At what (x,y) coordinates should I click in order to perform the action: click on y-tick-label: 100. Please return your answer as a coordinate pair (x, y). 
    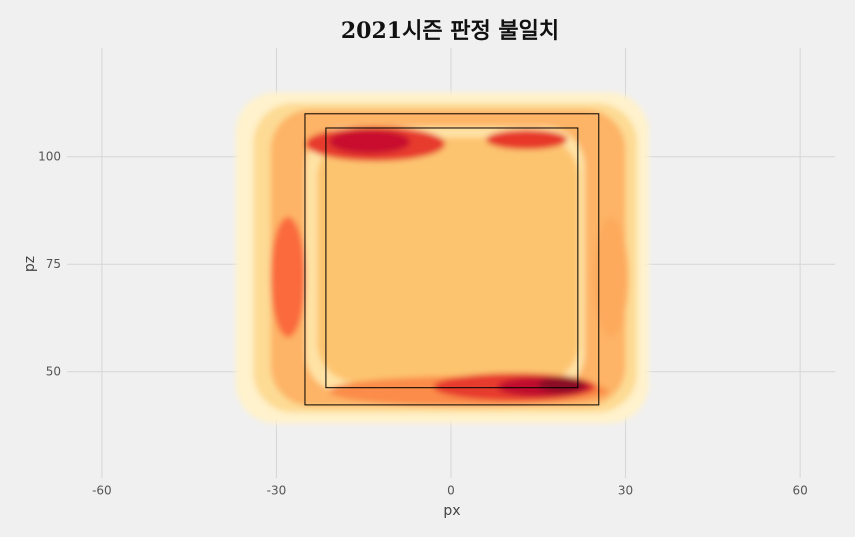
    Looking at the image, I should click on (49, 156).